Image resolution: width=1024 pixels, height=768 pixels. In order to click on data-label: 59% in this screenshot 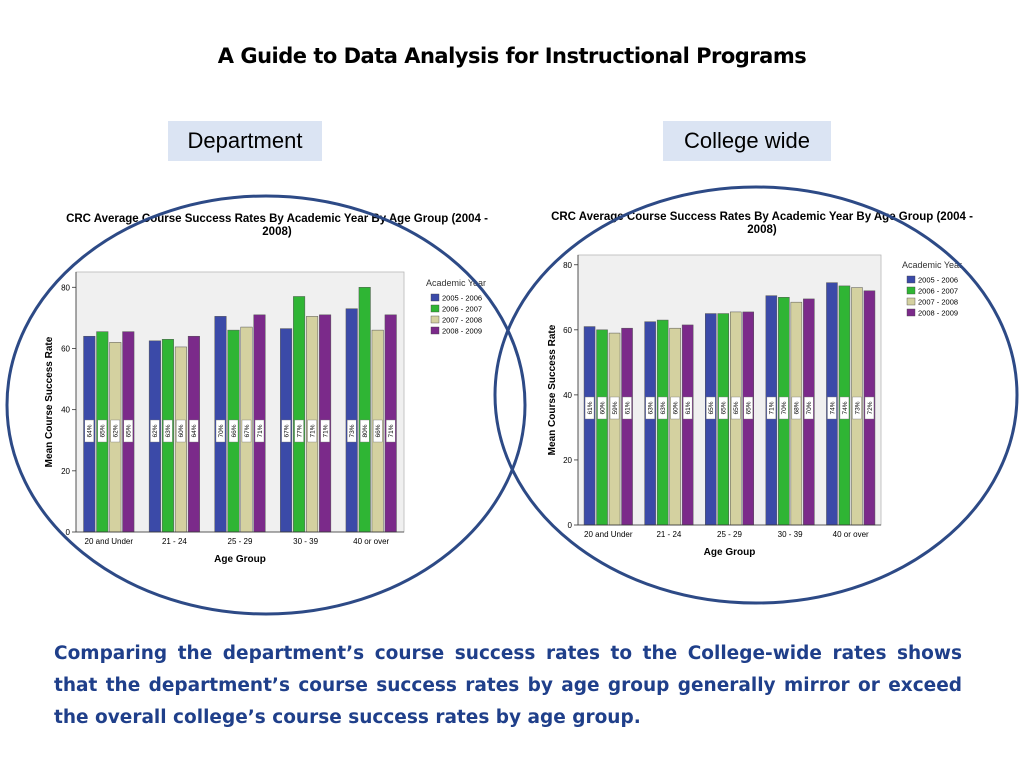, I will do `click(615, 407)`.